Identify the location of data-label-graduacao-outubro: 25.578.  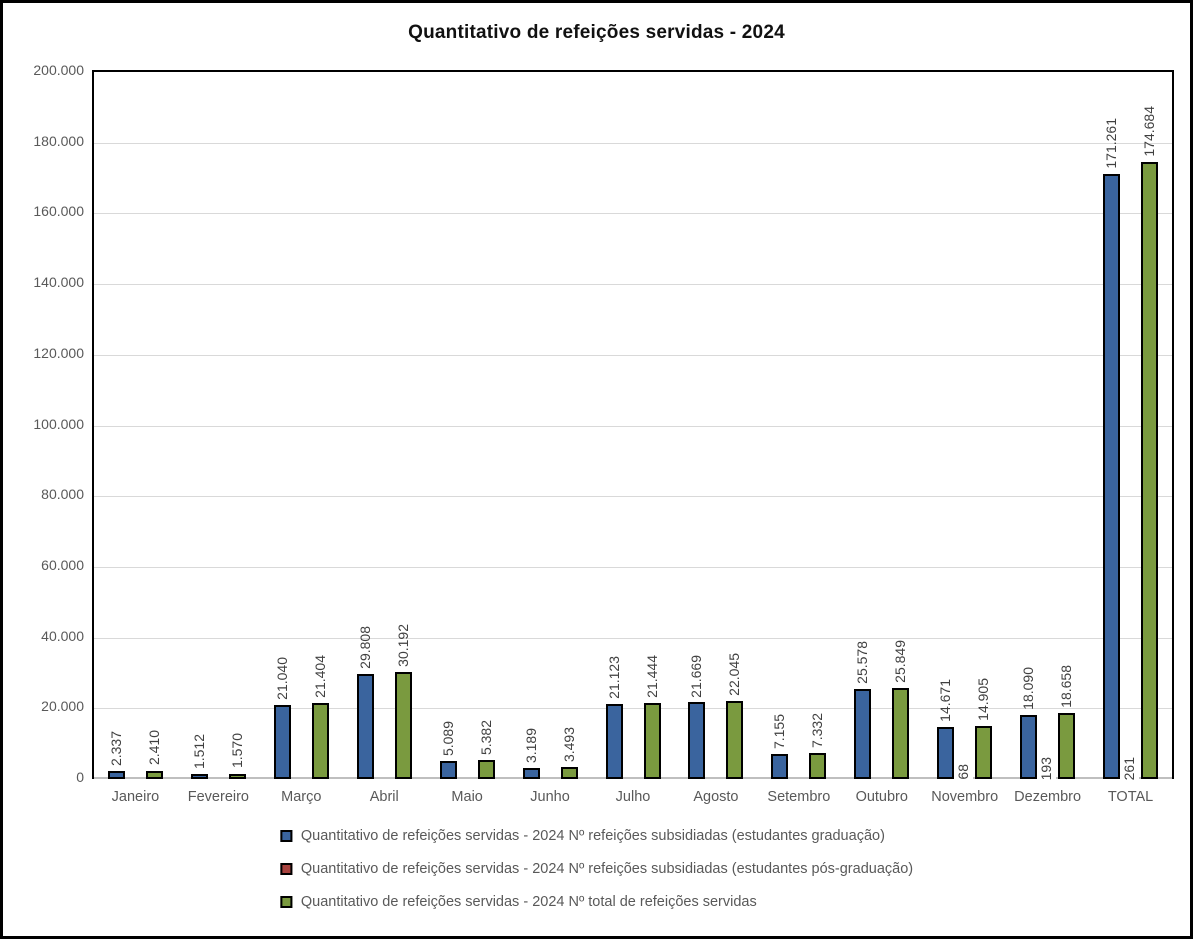
(862, 662).